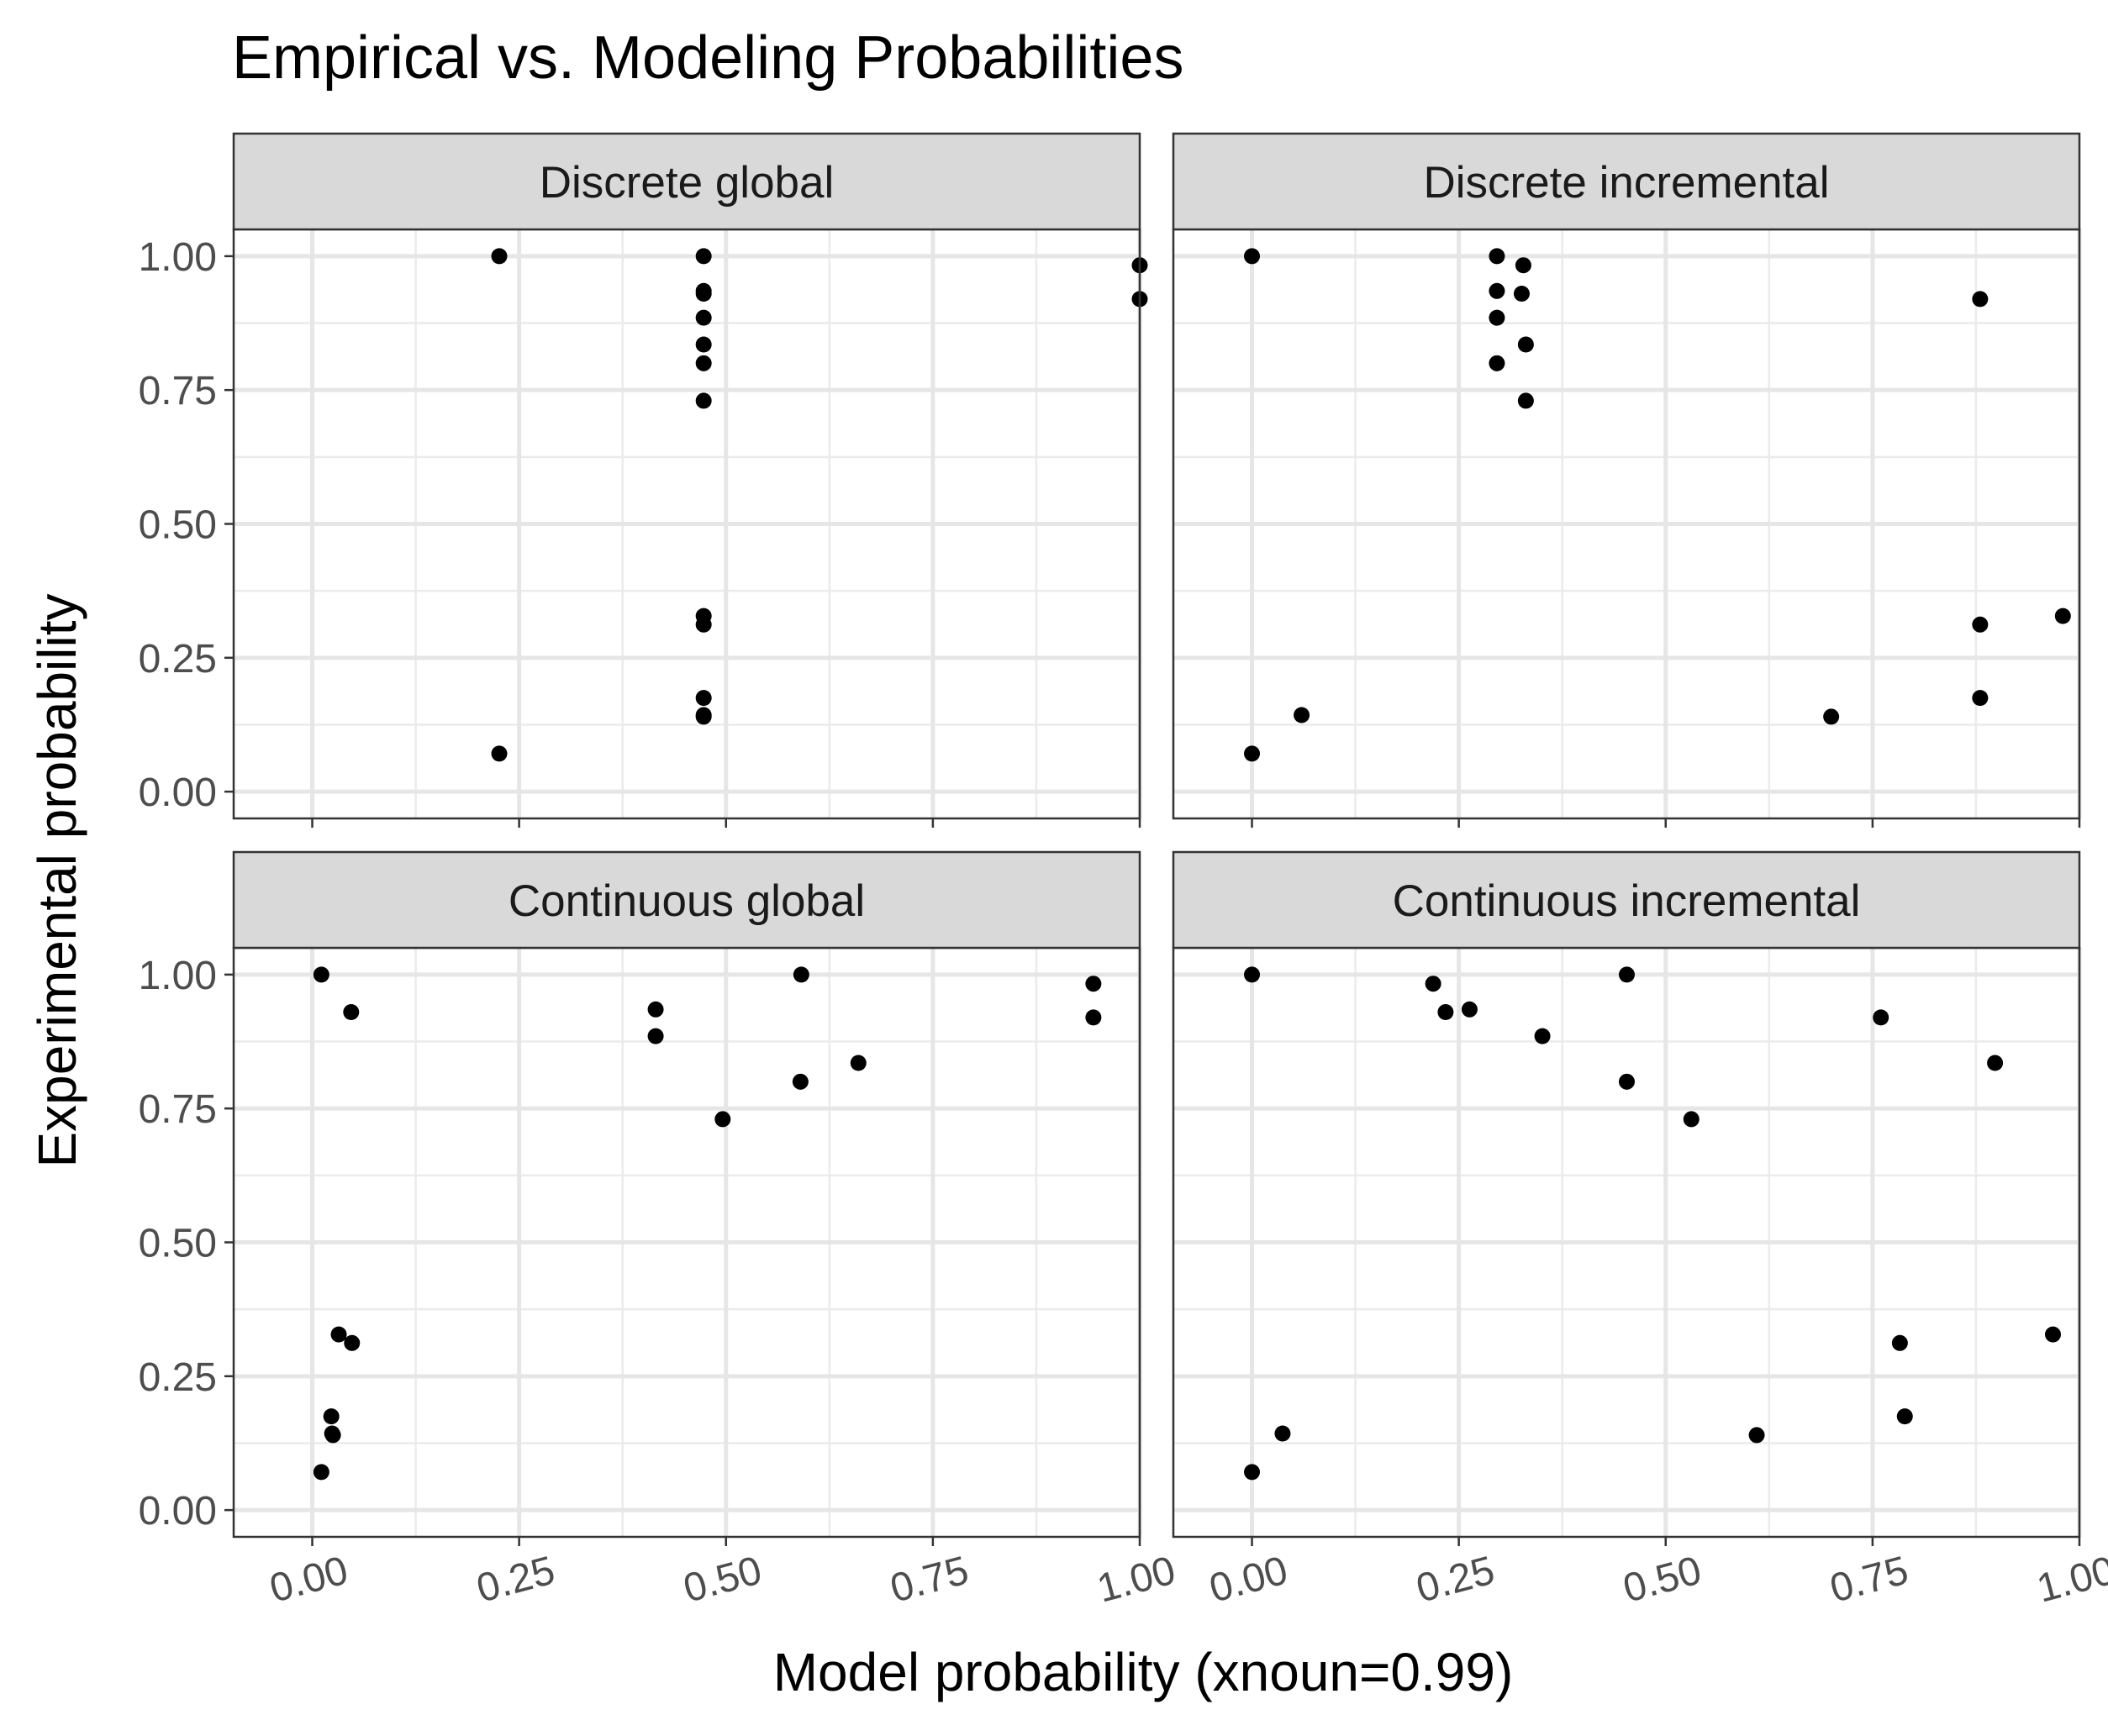 Image resolution: width=2108 pixels, height=1736 pixels. I want to click on strip-label-discrete-incremental: Discrete incremental, so click(1626, 183).